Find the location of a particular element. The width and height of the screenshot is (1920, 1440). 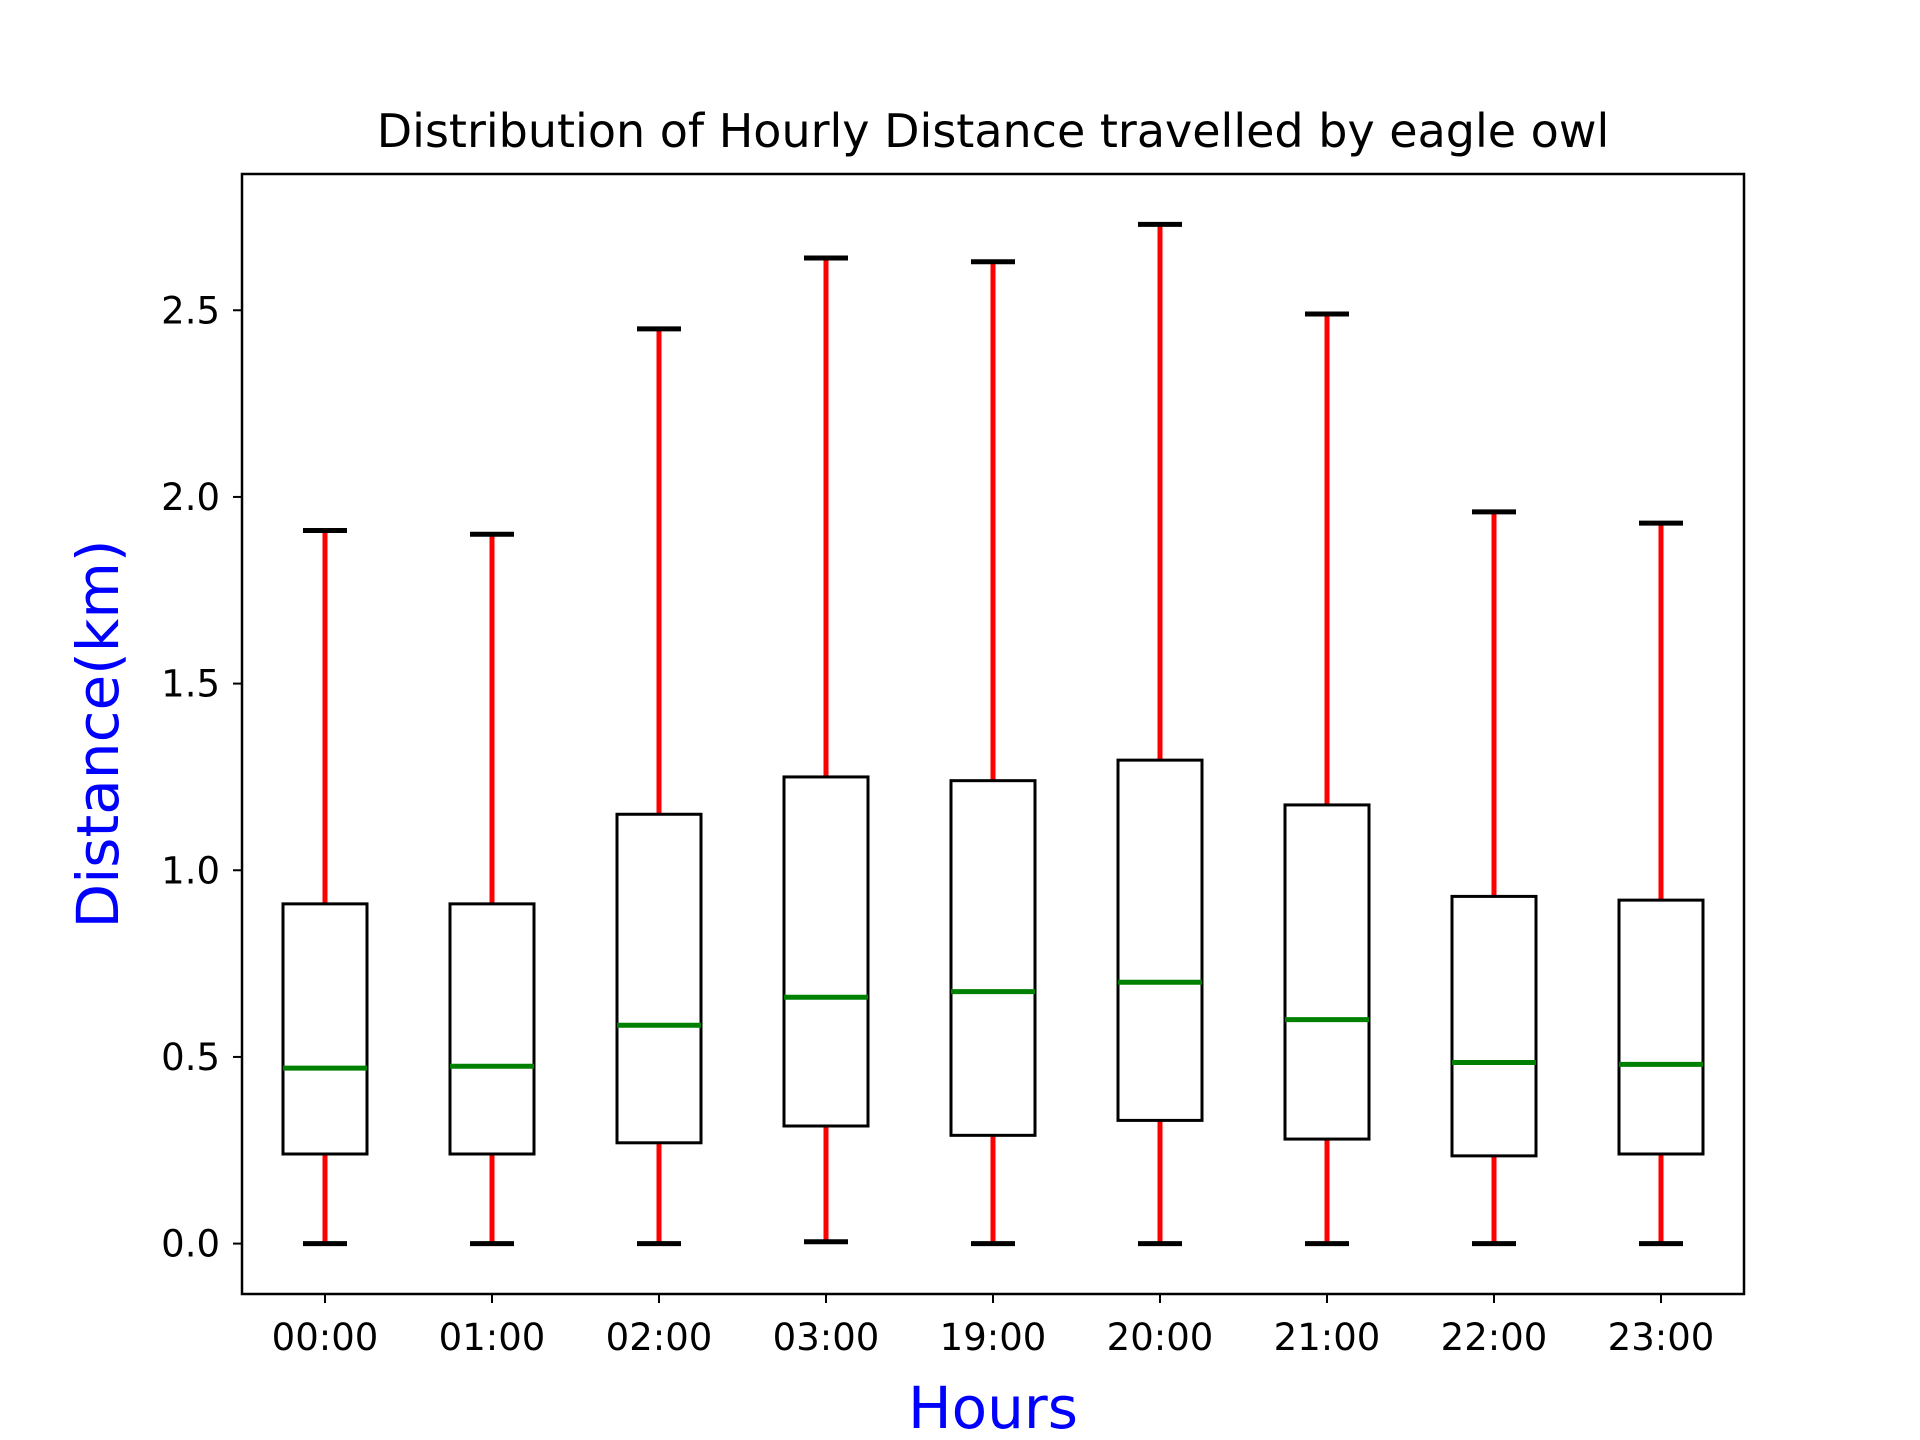

x-tick-label: 02:00 is located at coordinates (659, 1337).